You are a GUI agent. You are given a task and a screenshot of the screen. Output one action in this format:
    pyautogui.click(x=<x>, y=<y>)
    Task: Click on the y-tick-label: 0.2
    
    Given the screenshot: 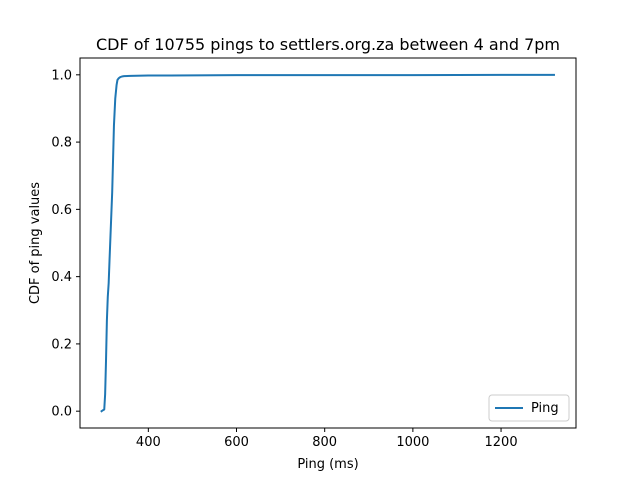 What is the action you would take?
    pyautogui.click(x=61, y=344)
    